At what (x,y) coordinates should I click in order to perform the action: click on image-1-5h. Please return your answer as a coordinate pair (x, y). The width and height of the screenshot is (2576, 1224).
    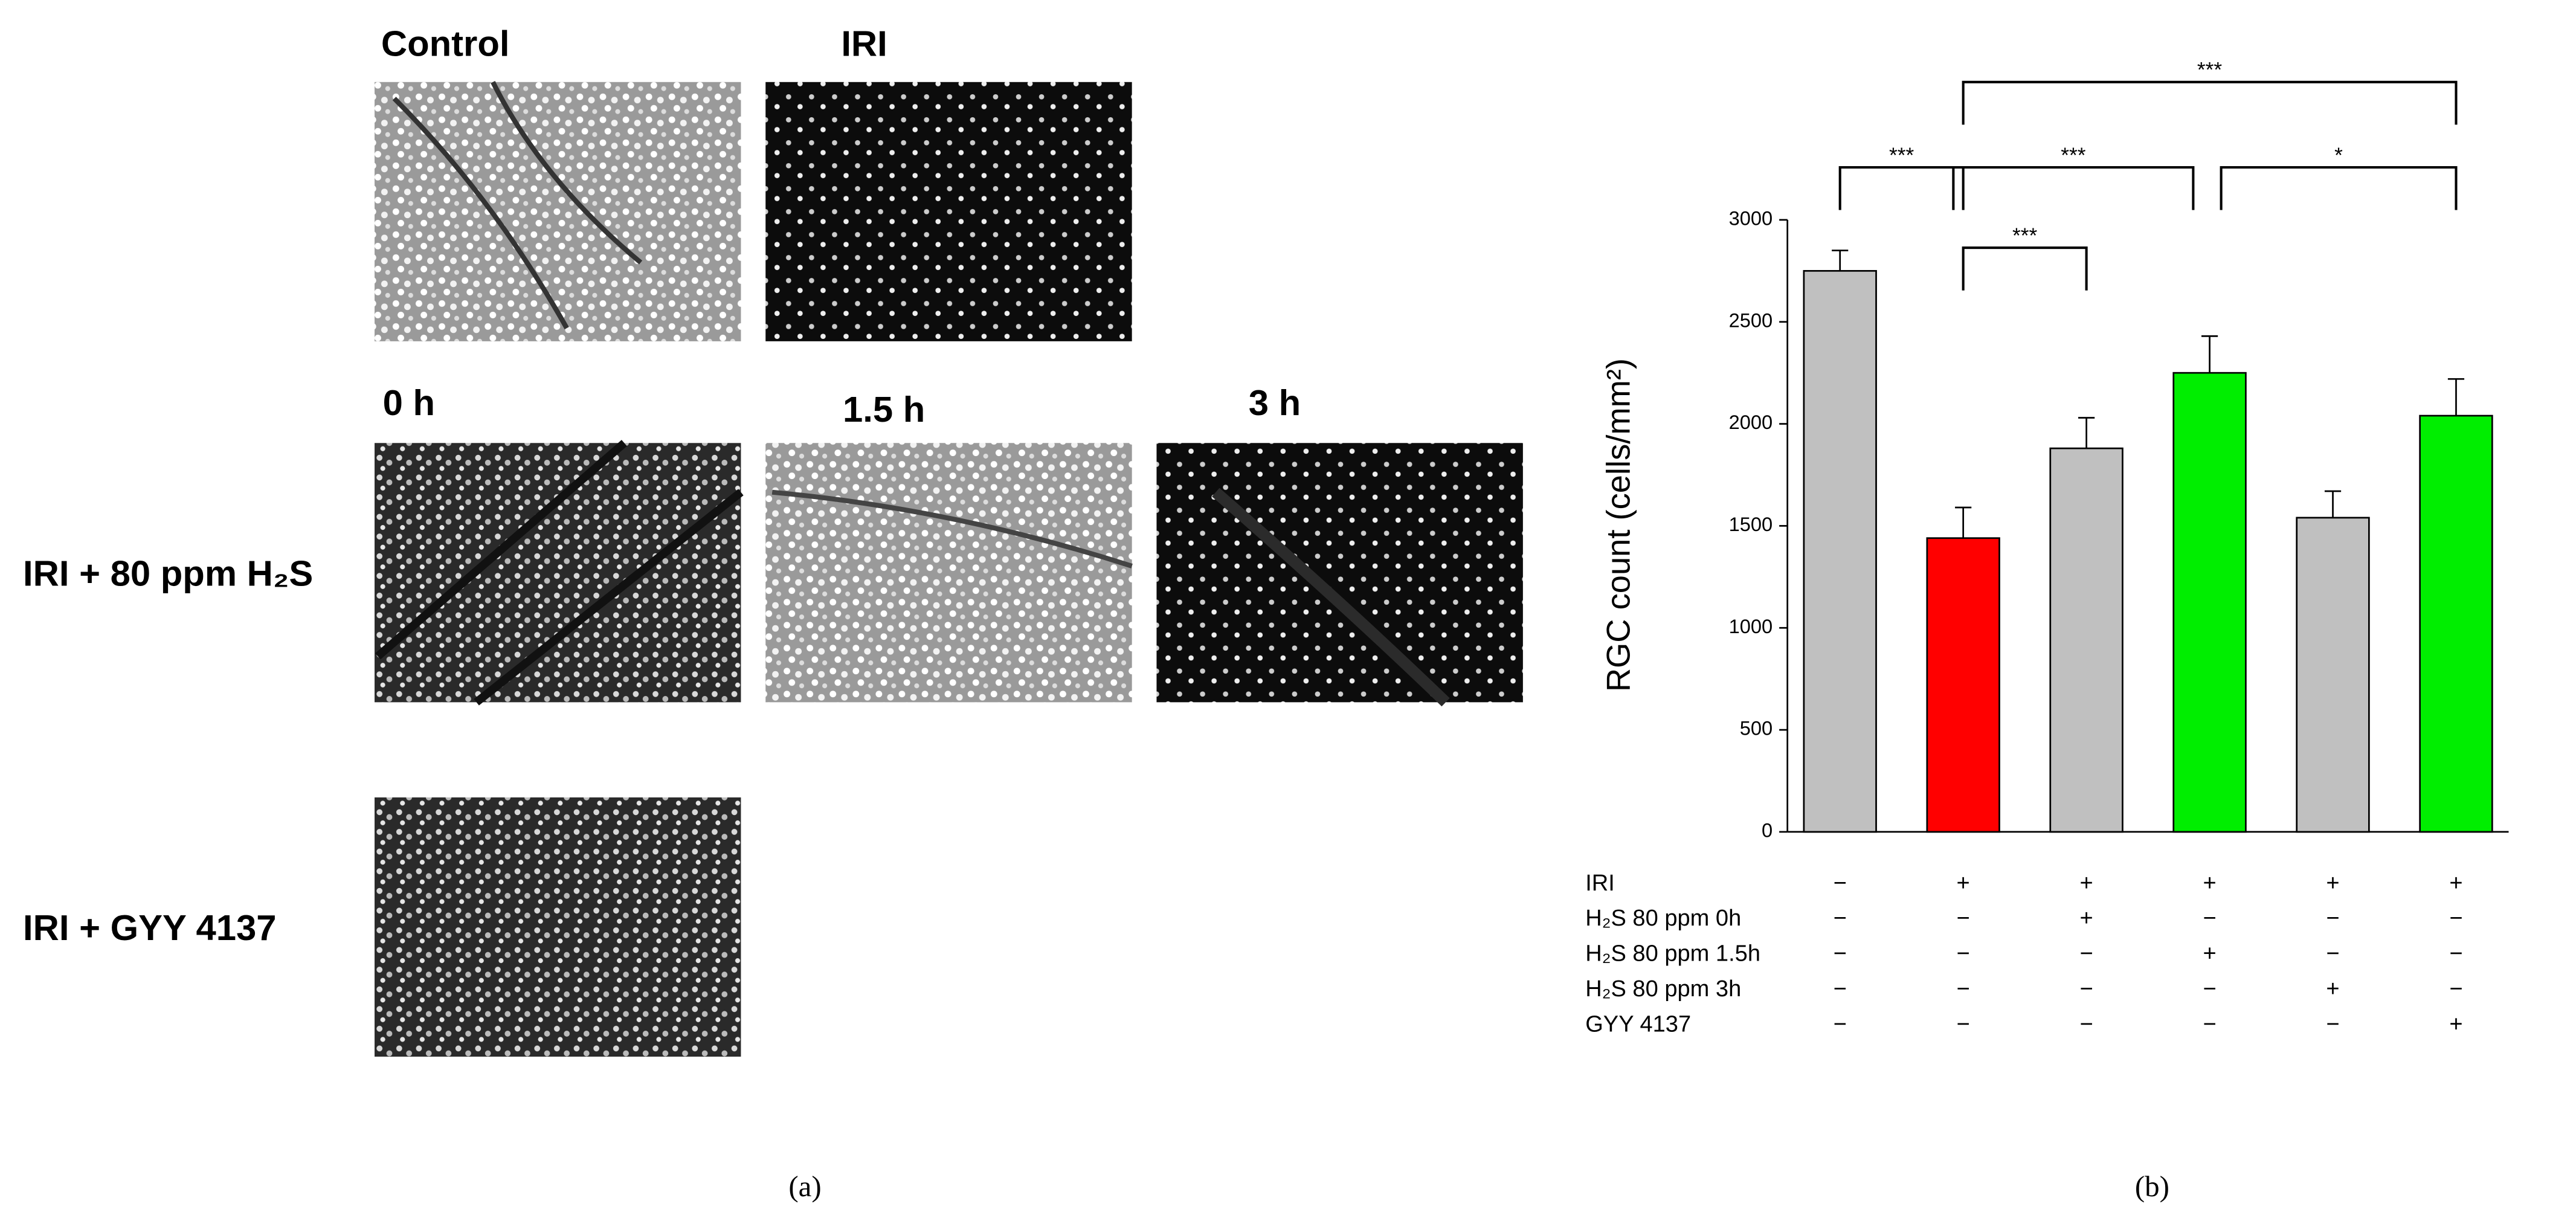
    Looking at the image, I should click on (949, 573).